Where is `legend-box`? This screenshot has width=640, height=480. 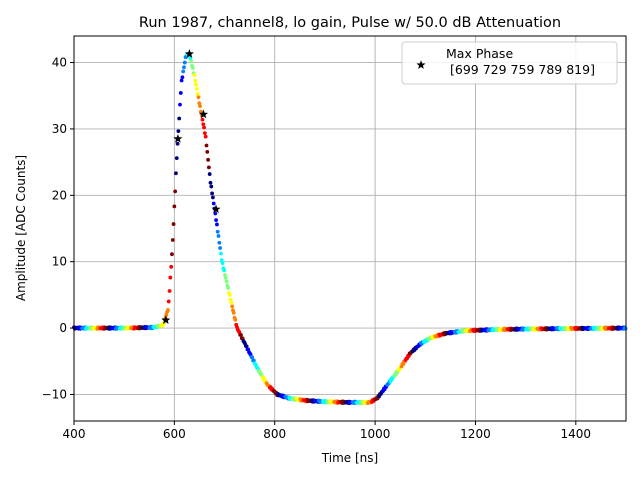
legend-box is located at coordinates (509, 63).